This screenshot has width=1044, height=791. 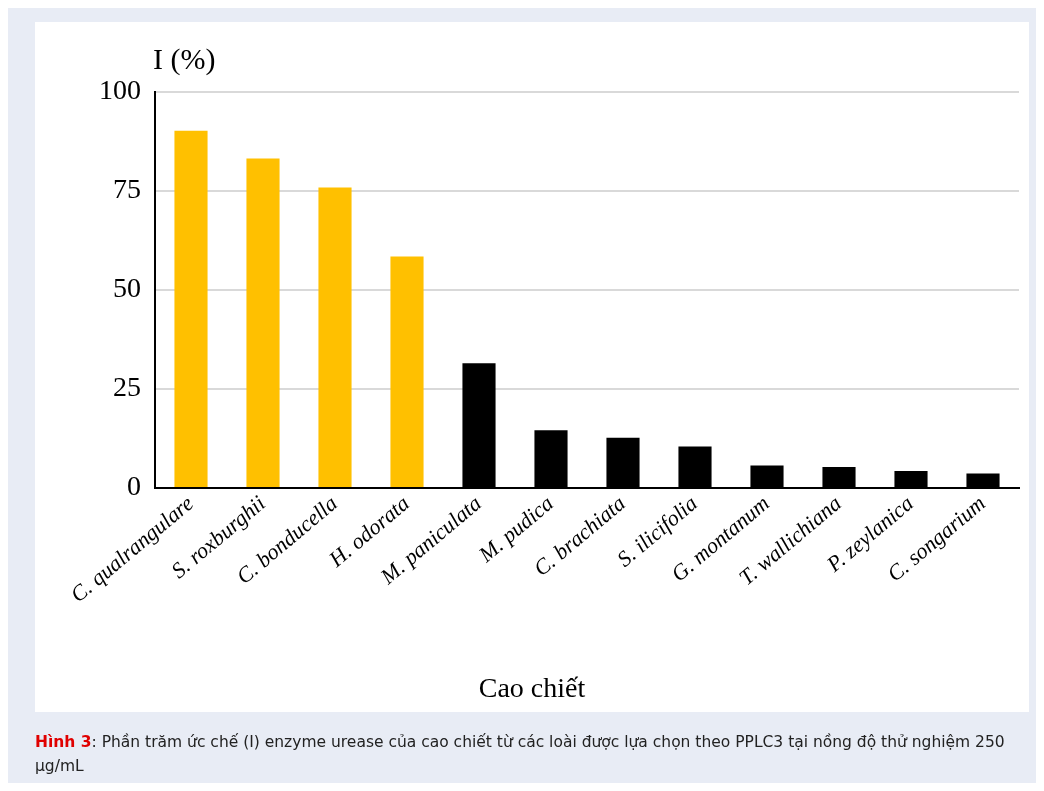 What do you see at coordinates (127, 189) in the screenshot?
I see `y-tick-label: 75` at bounding box center [127, 189].